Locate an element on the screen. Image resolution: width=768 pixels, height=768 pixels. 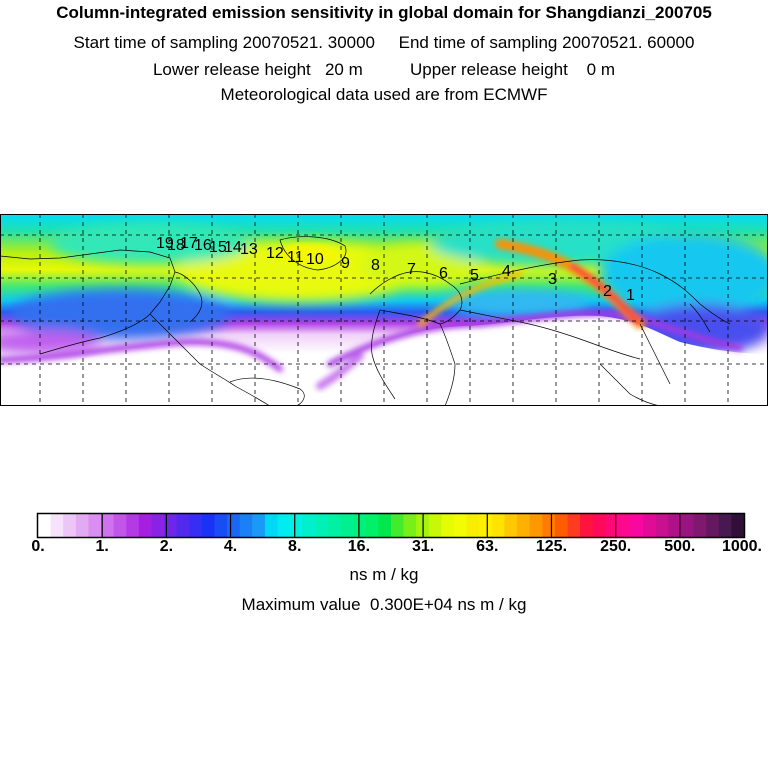
colorbar-tick-label: 500. is located at coordinates (680, 546).